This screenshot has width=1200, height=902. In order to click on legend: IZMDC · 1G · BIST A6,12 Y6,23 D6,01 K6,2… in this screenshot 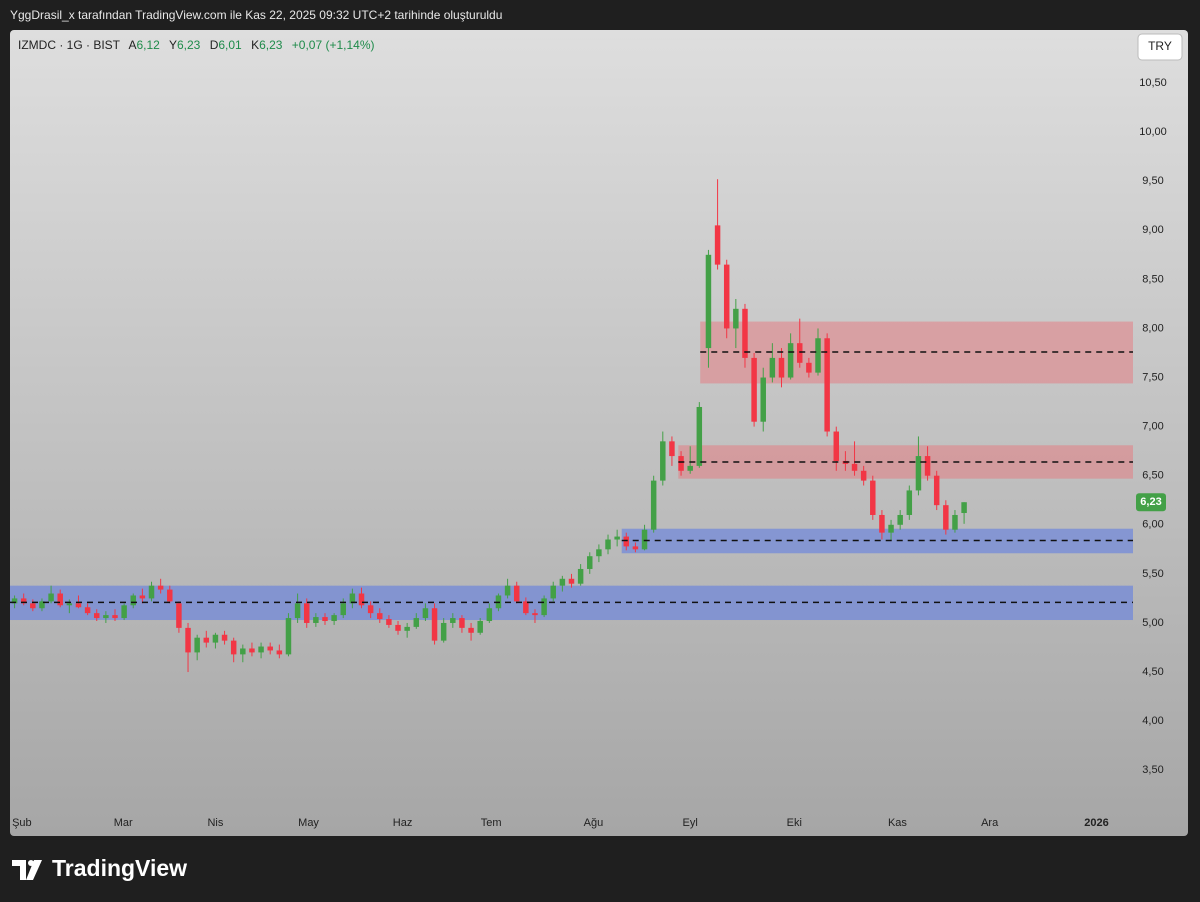, I will do `click(196, 45)`.